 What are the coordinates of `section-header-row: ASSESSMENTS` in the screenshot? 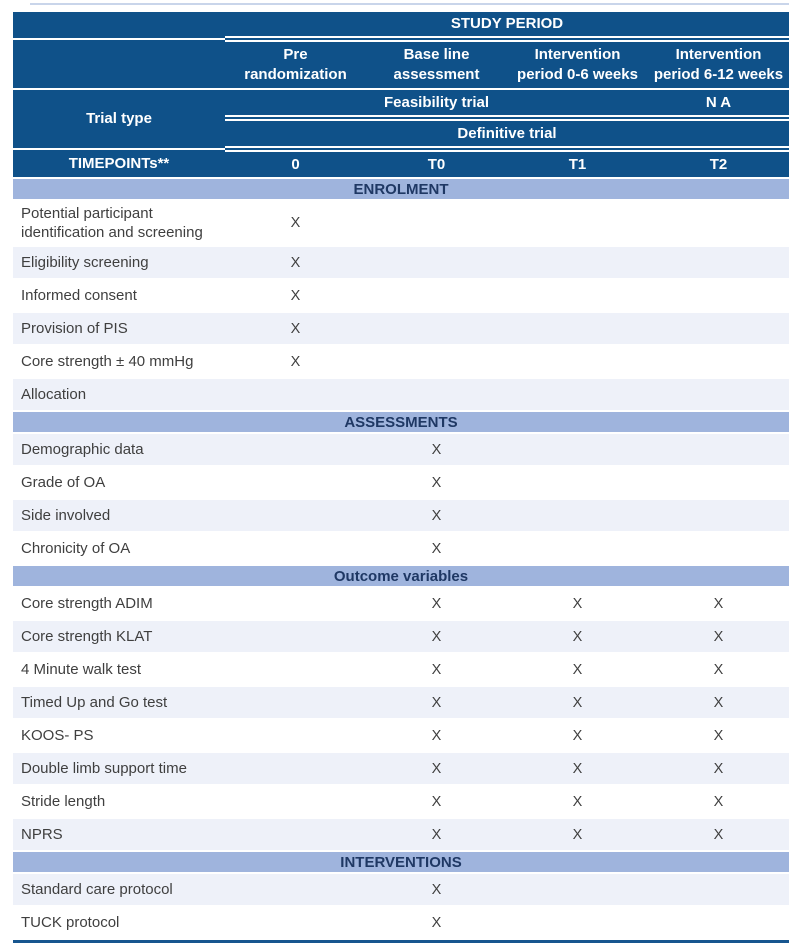 It's located at (401, 422).